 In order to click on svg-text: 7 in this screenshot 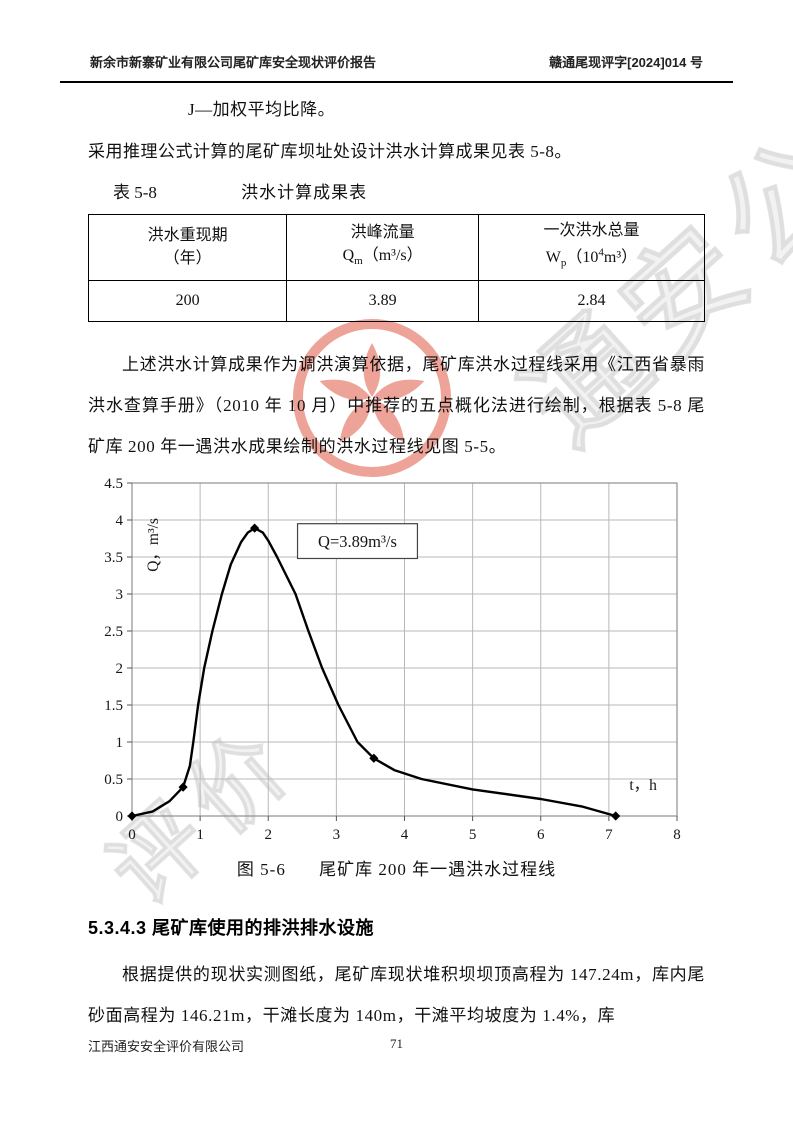, I will do `click(609, 835)`.